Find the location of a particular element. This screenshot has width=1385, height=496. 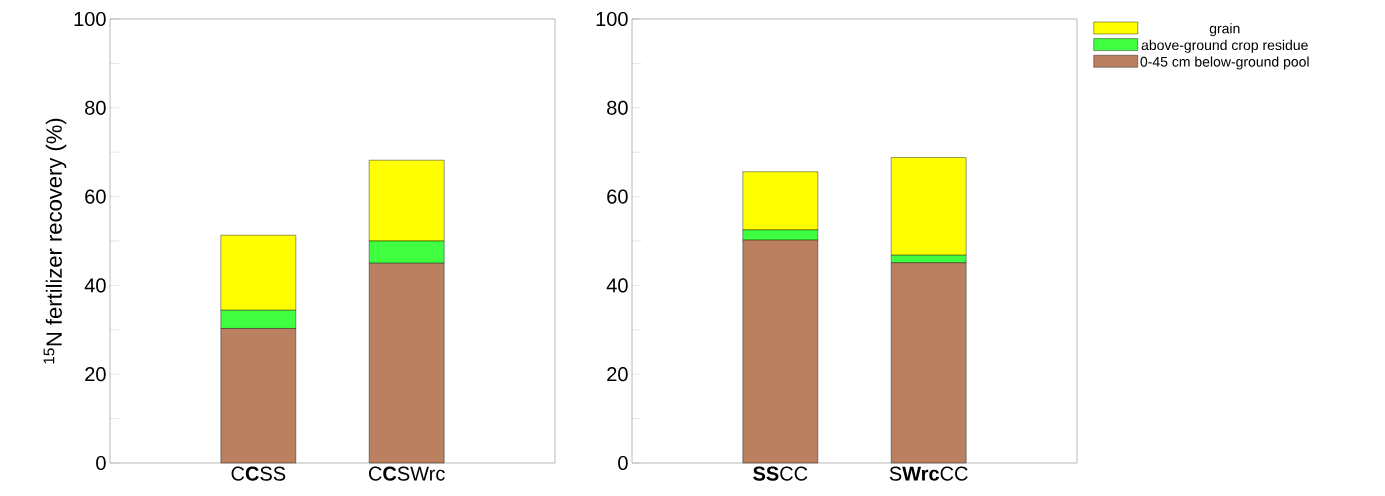

legend-label: above-ground crop residue is located at coordinates (1224, 46).